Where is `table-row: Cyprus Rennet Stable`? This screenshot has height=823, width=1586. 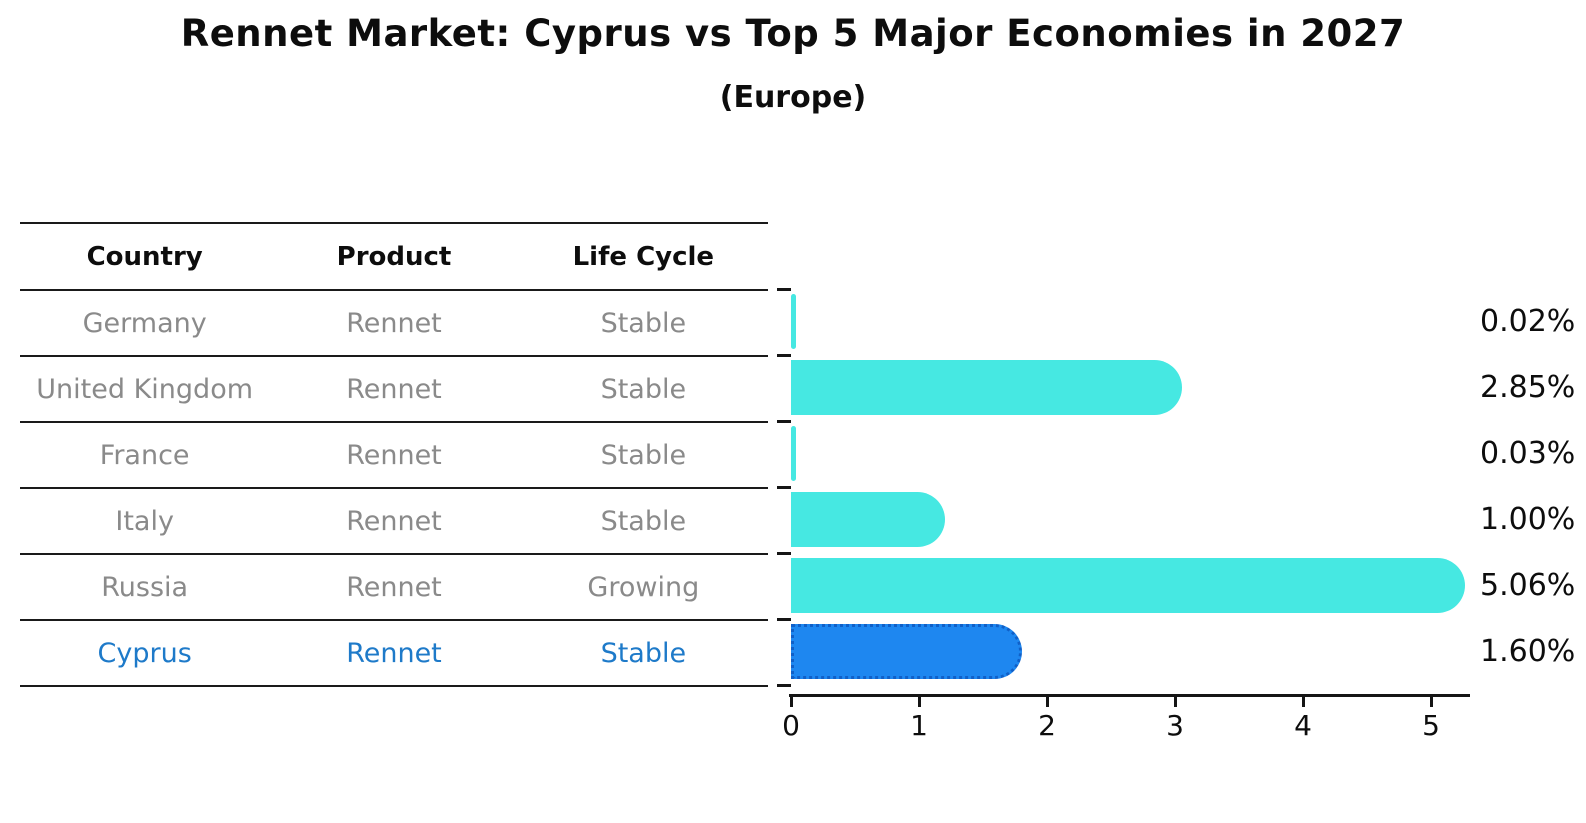
table-row: Cyprus Rennet Stable is located at coordinates (394, 653).